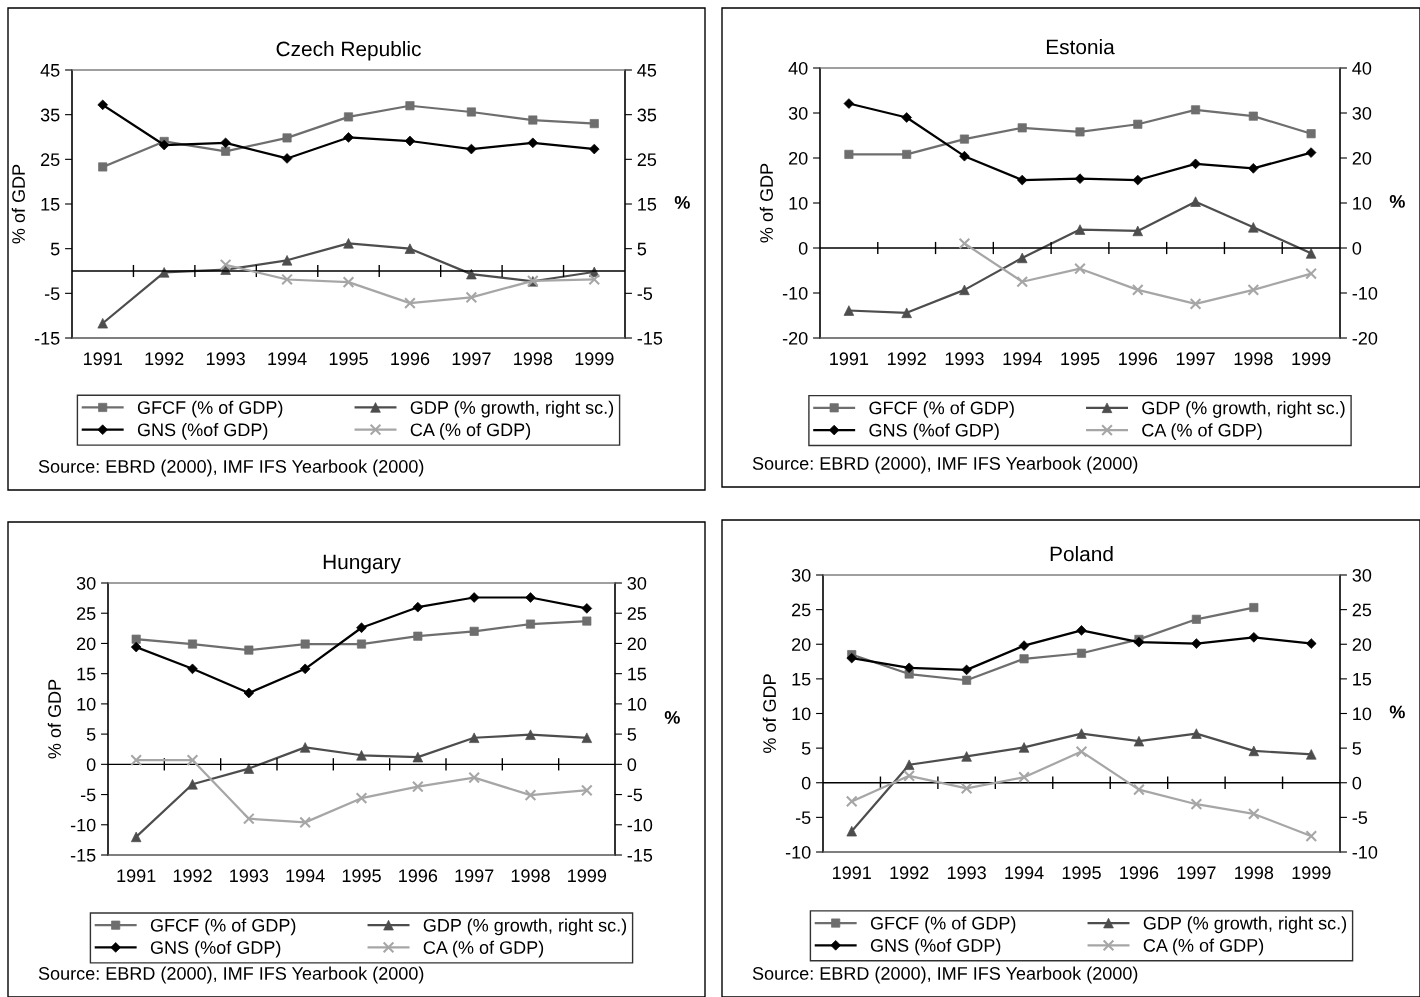 The width and height of the screenshot is (1420, 997). Describe the element at coordinates (1081, 554) in the screenshot. I see `chart-title: Poland` at that location.